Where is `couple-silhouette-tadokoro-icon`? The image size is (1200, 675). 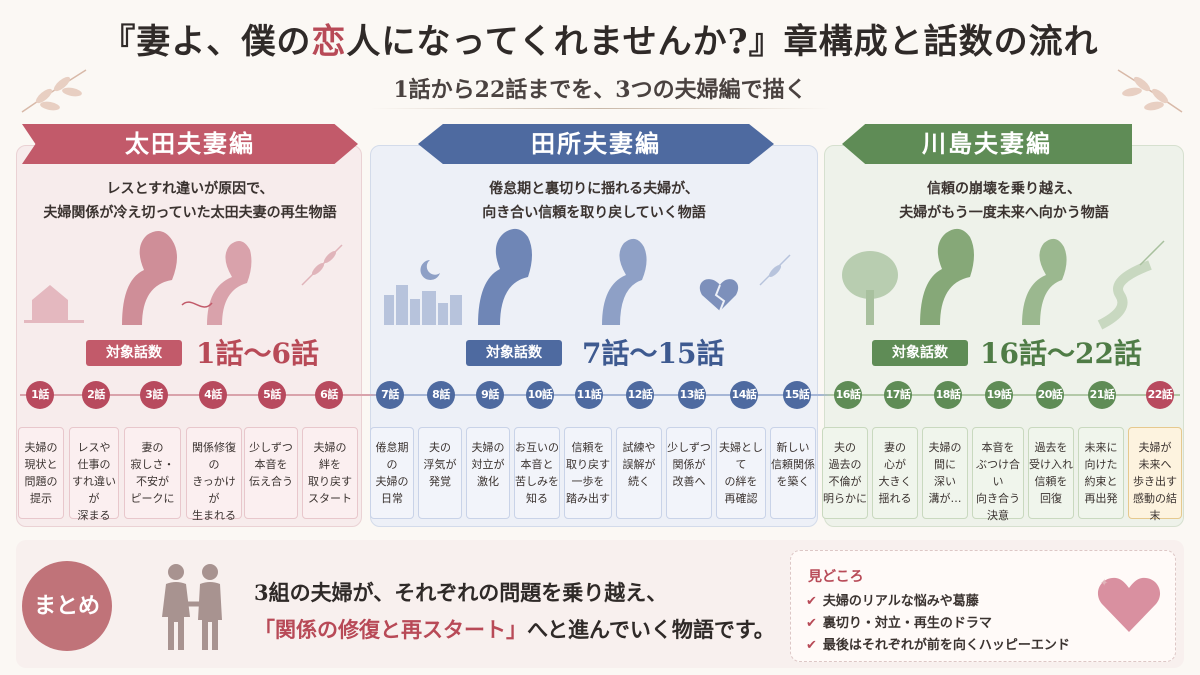
couple-silhouette-tadokoro-icon is located at coordinates (587, 276).